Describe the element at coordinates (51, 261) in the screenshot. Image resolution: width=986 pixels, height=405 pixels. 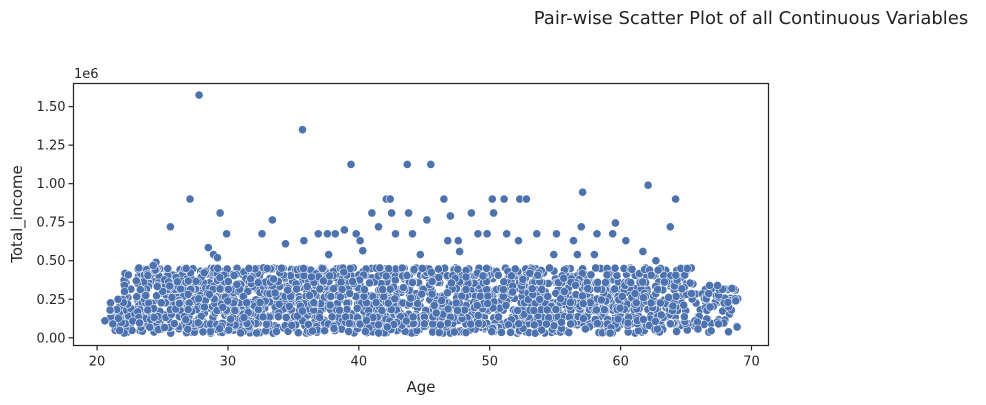
I see `y-tick-label: 0.50` at that location.